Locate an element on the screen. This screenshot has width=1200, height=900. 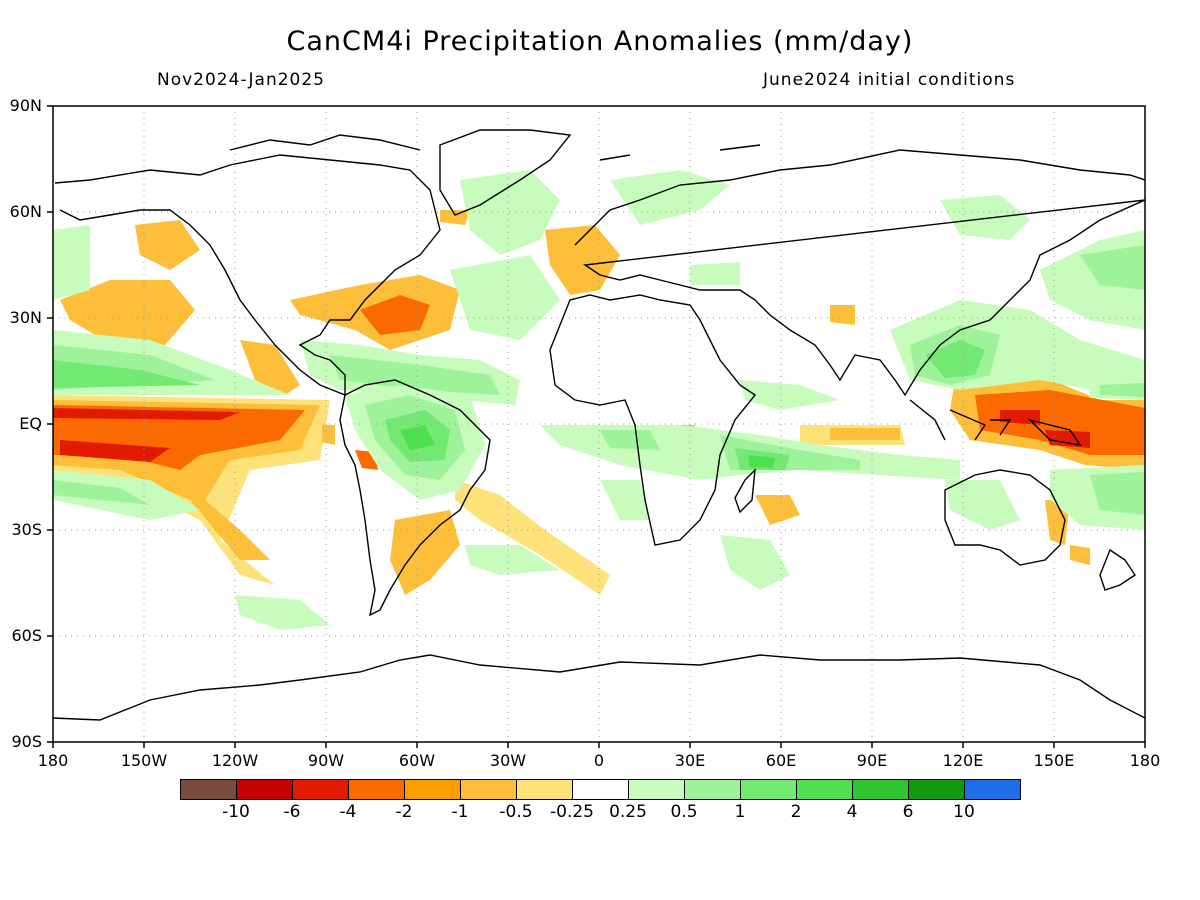
colorbar-label: -2 is located at coordinates (404, 812).